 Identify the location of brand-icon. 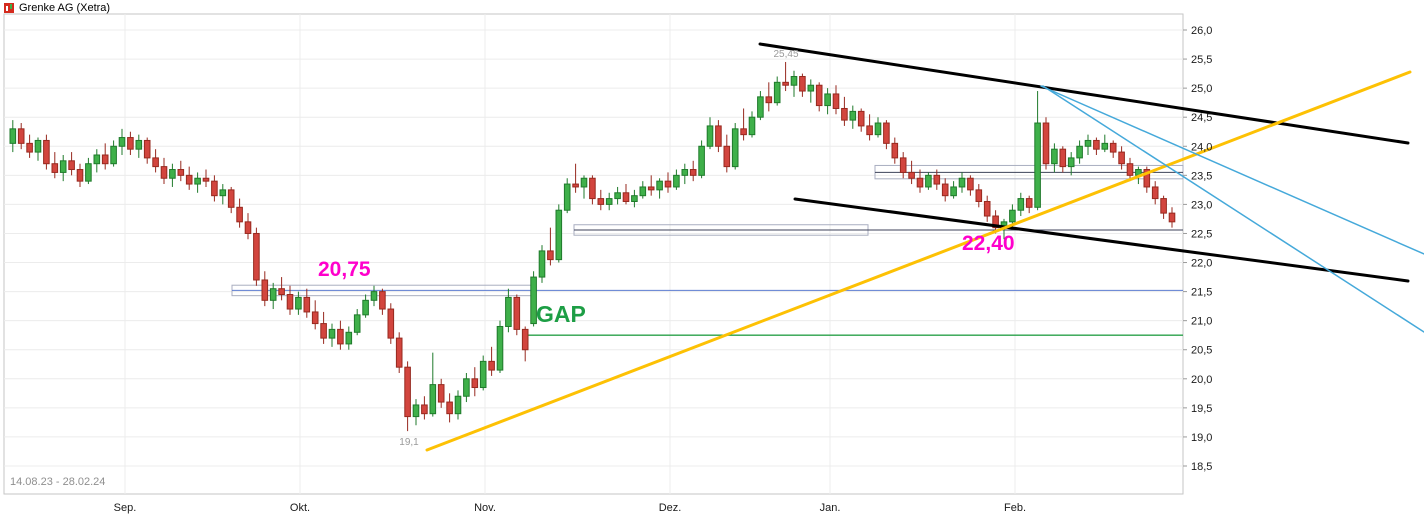
(9, 8).